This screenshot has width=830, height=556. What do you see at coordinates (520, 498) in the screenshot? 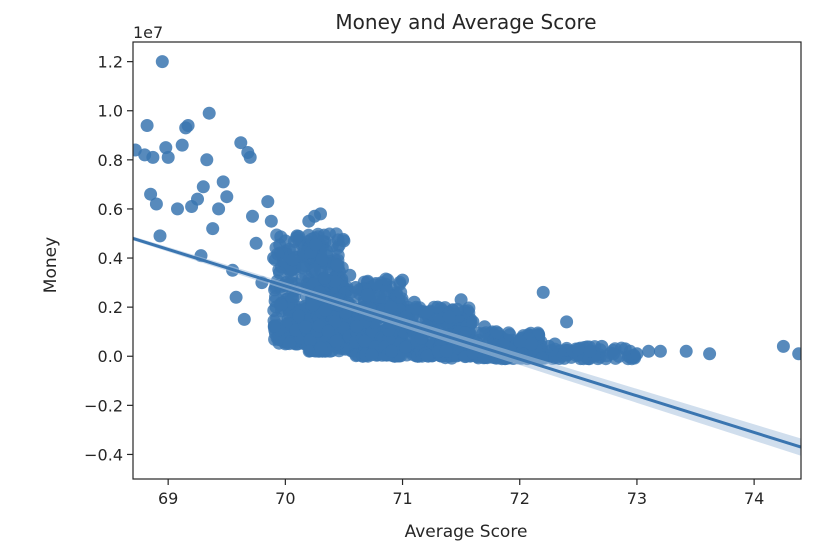
I see `x-tick-label: 72` at bounding box center [520, 498].